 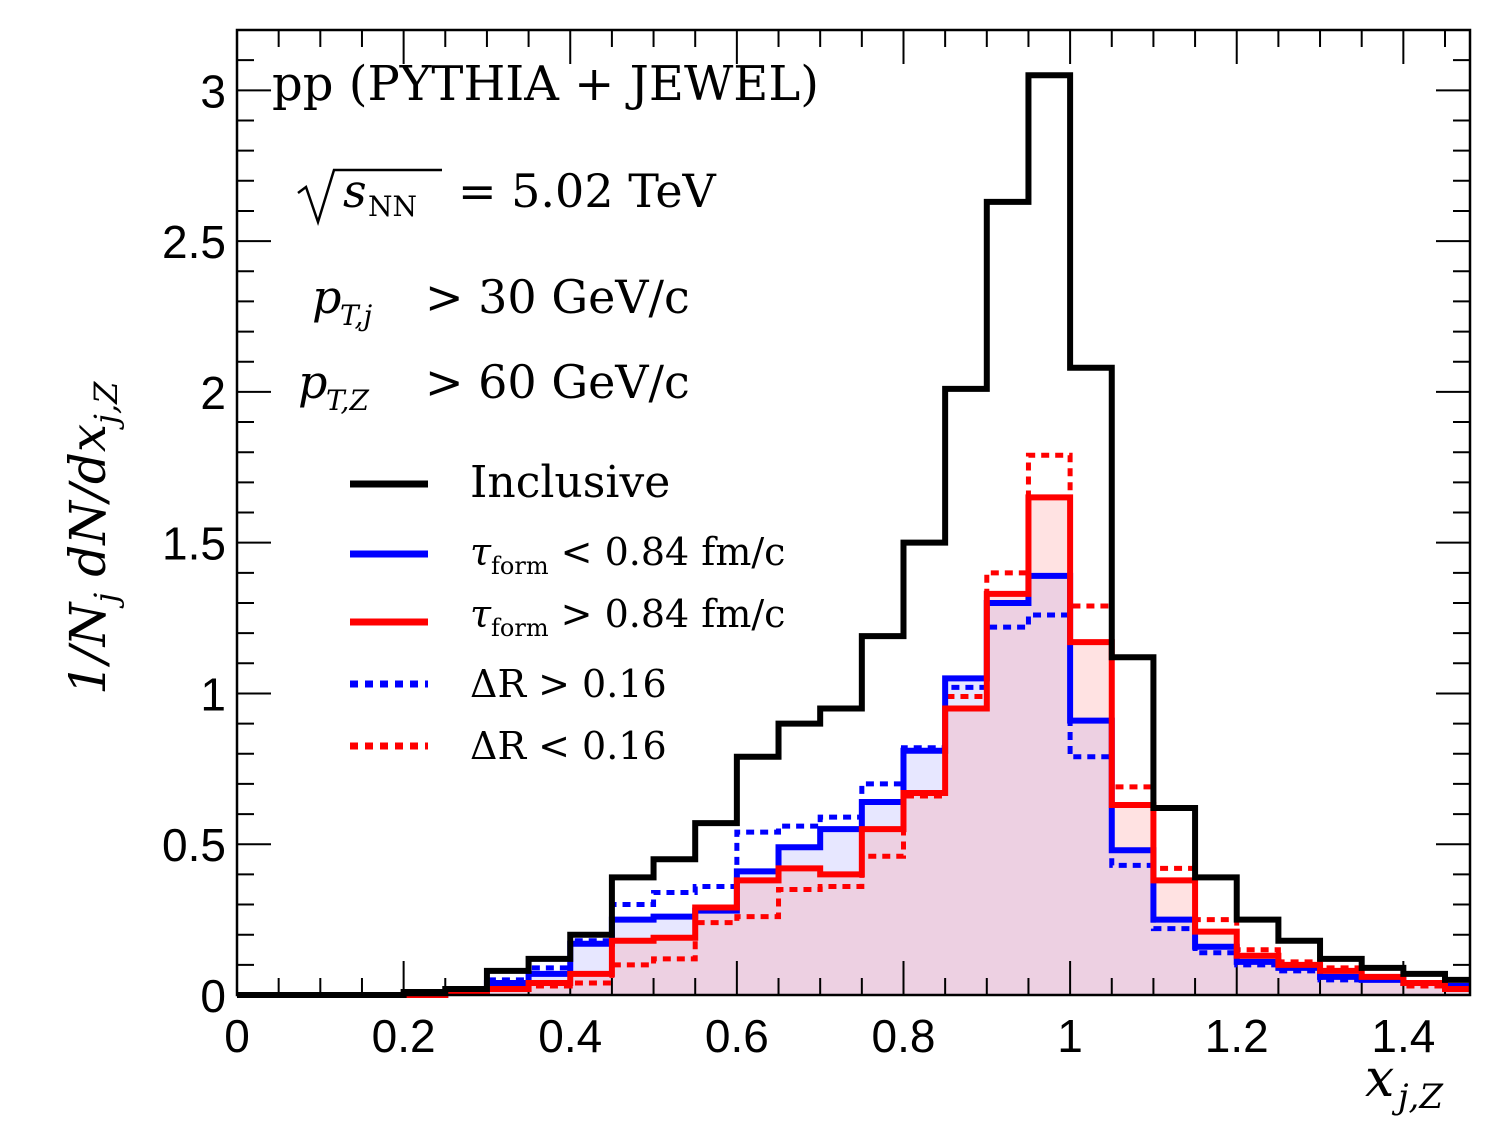 What do you see at coordinates (213, 694) in the screenshot?
I see `y-tick-label: 1` at bounding box center [213, 694].